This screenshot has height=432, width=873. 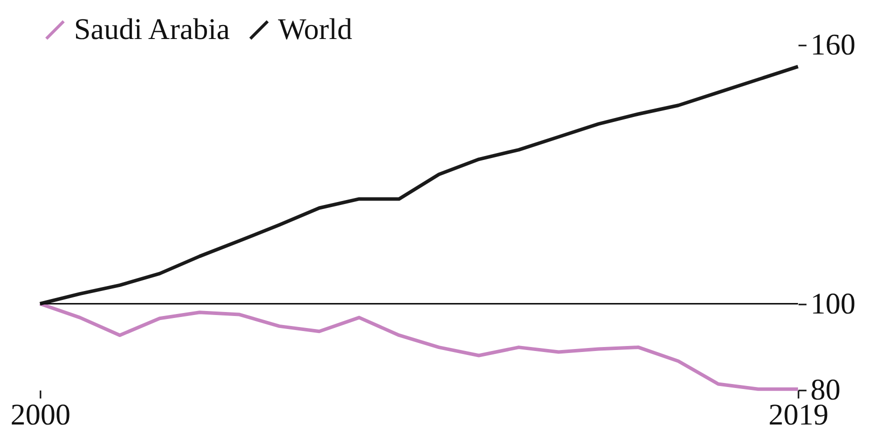 What do you see at coordinates (833, 45) in the screenshot?
I see `y-tick-label: 160` at bounding box center [833, 45].